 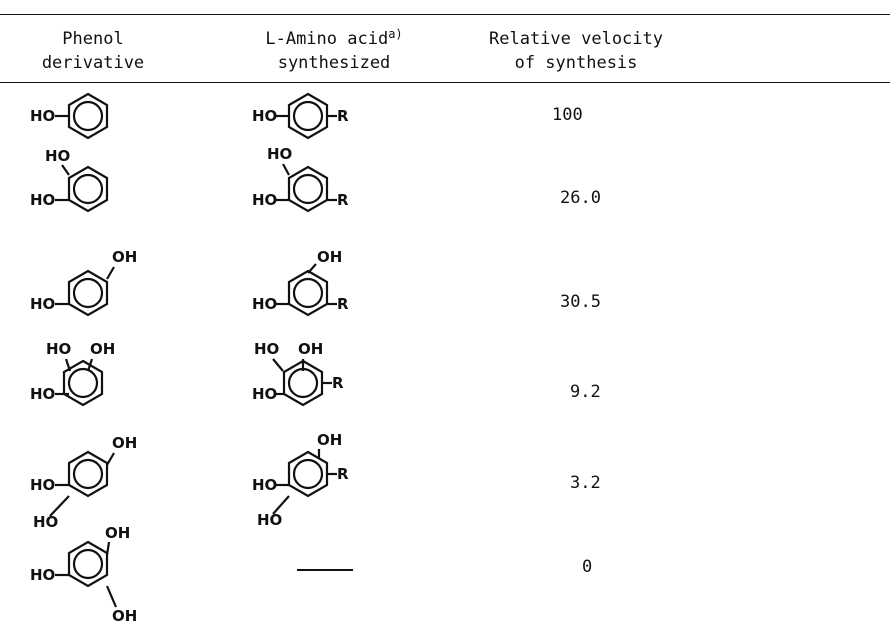 I want to click on header-amino-line2: synthesized, so click(x=334, y=63).